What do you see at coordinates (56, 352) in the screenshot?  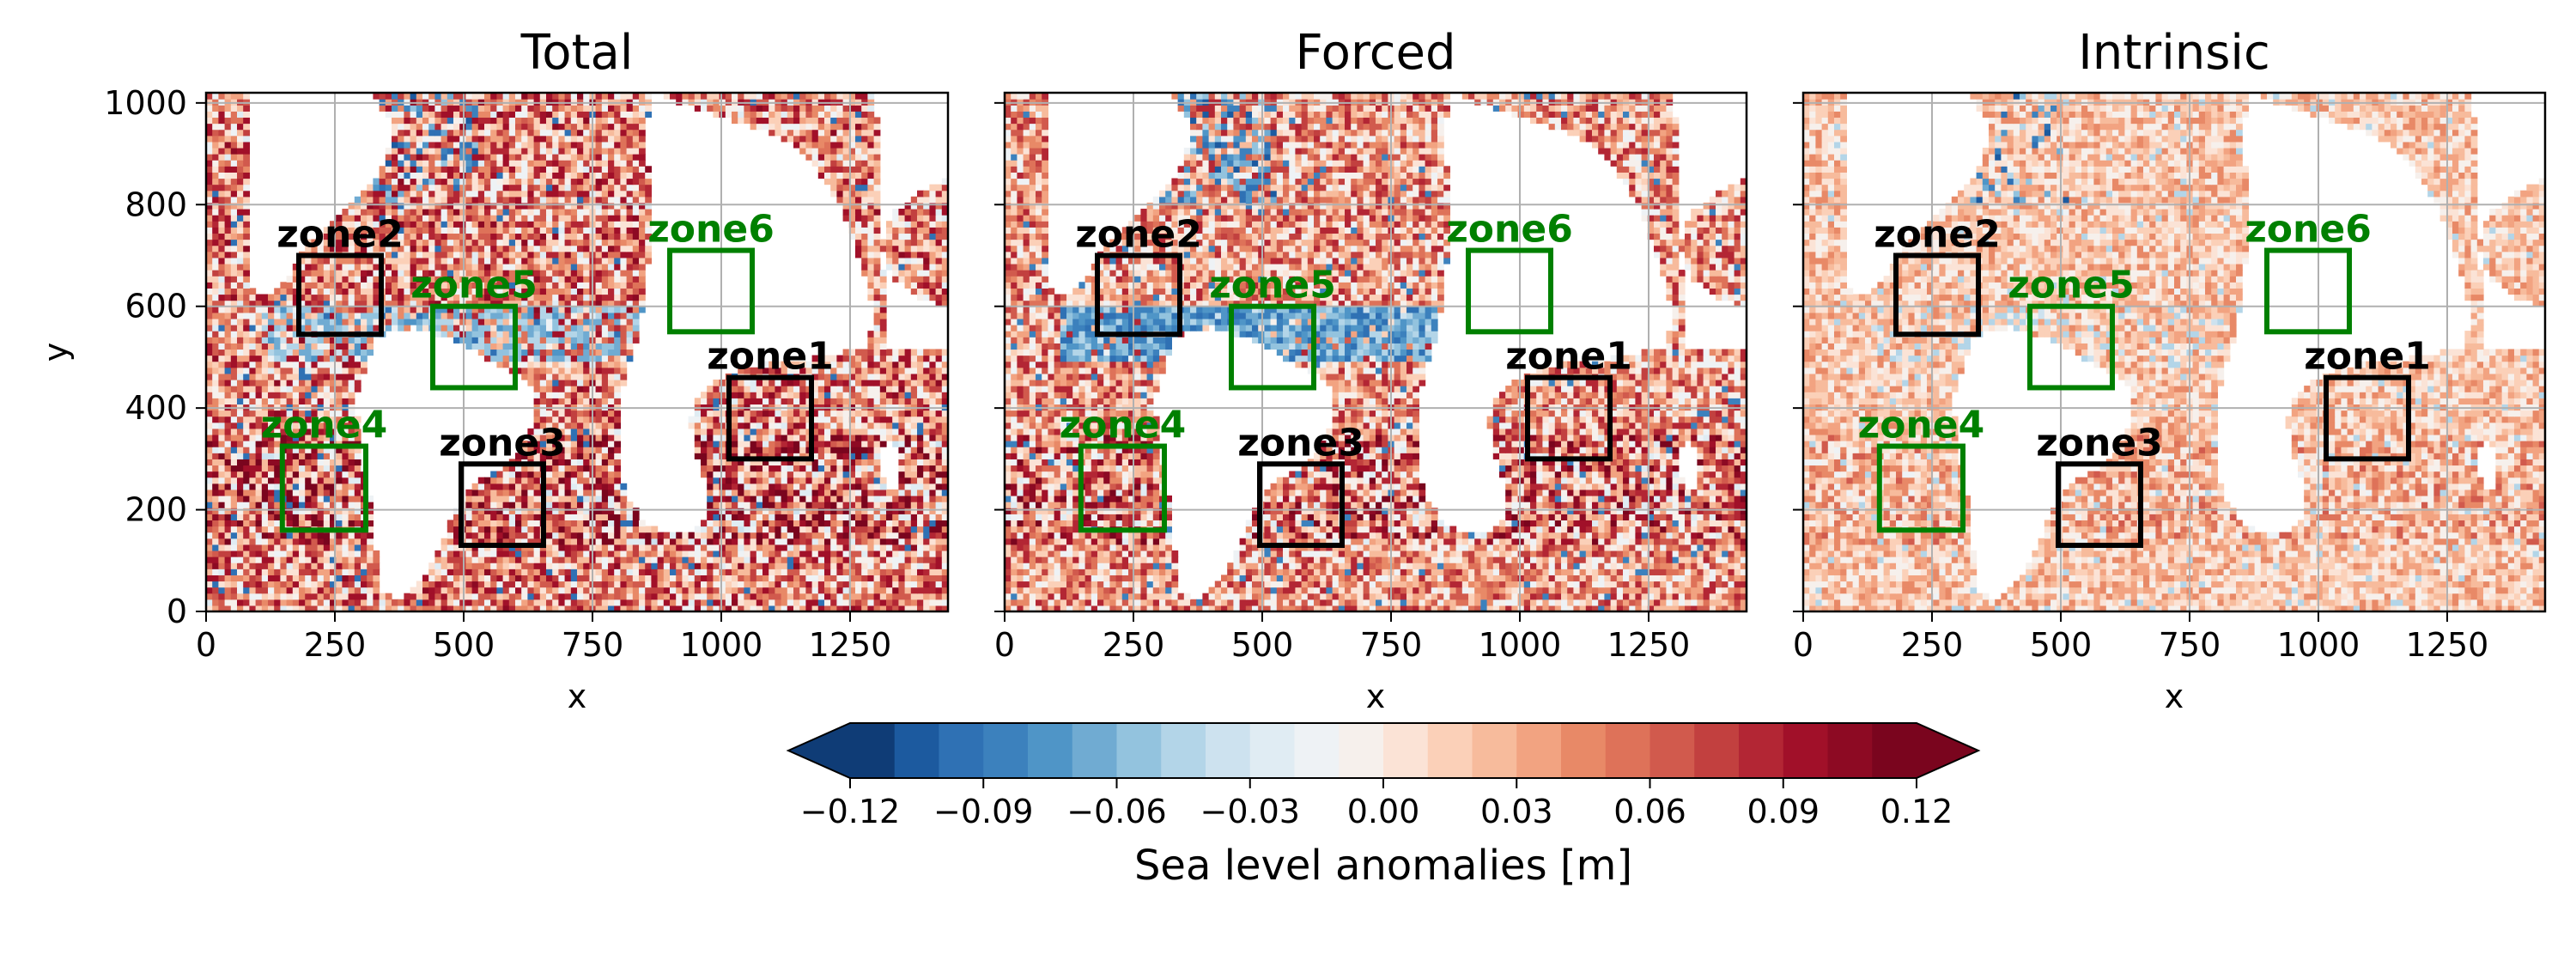 I see `y-axis-label: y` at bounding box center [56, 352].